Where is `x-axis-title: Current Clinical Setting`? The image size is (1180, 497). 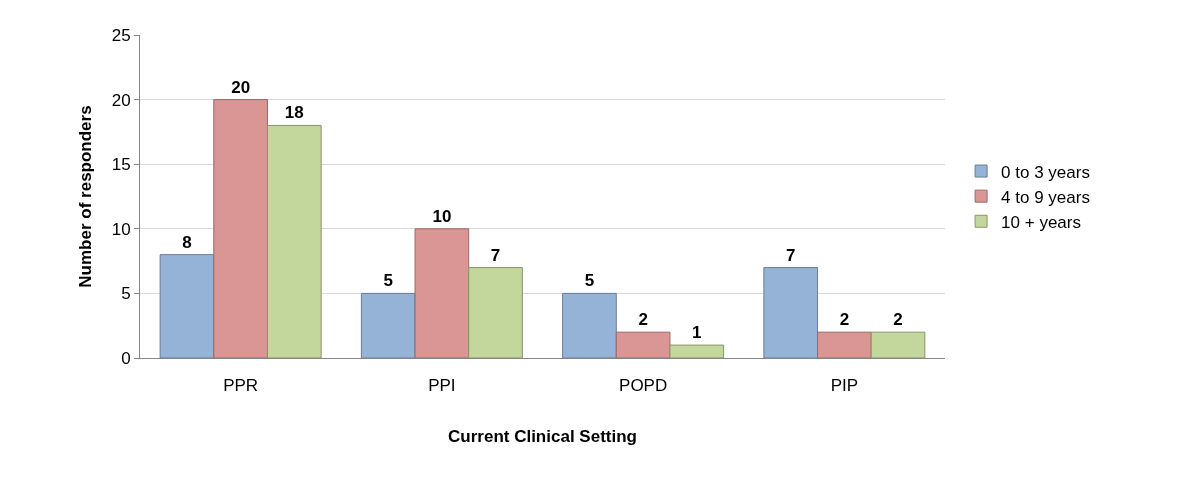 x-axis-title: Current Clinical Setting is located at coordinates (542, 436).